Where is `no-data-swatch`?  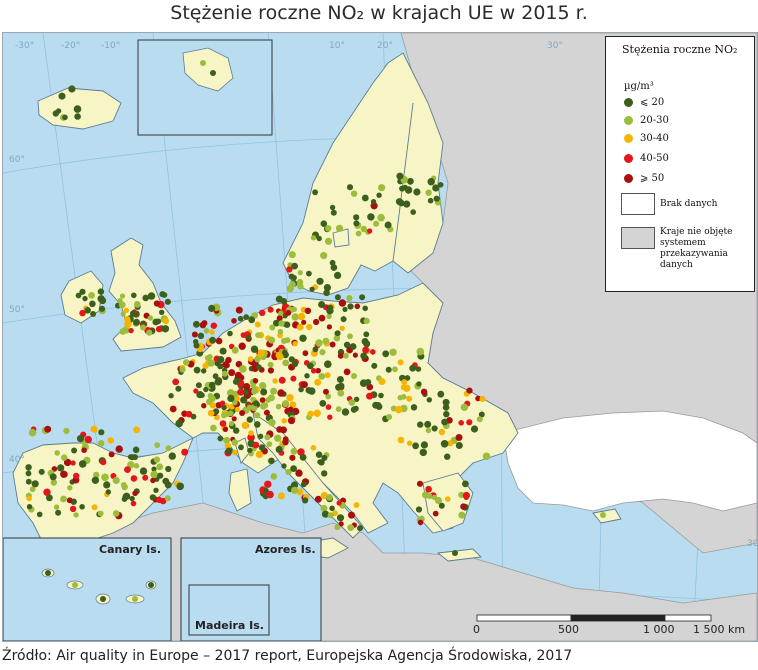
no-data-swatch is located at coordinates (638, 204).